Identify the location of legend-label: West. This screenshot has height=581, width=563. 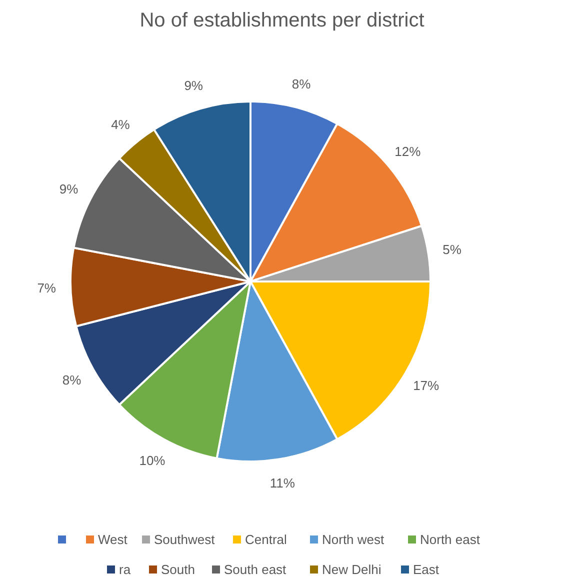
(113, 539).